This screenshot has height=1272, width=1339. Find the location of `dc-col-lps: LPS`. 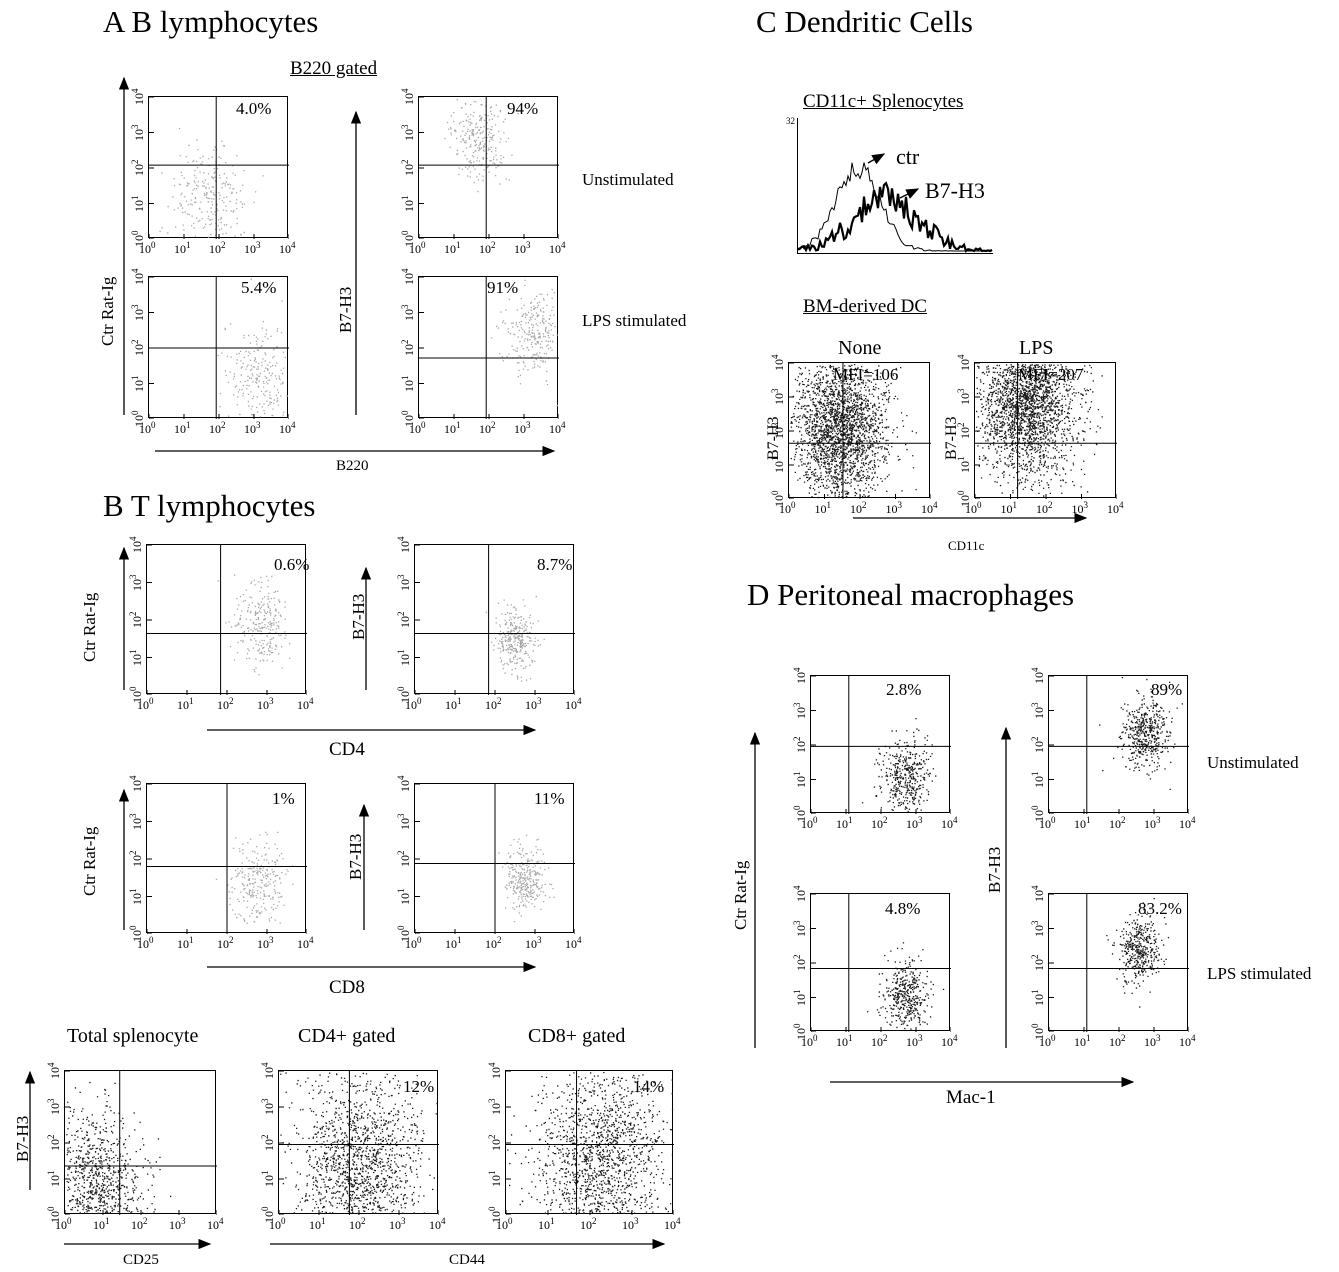

dc-col-lps: LPS is located at coordinates (1036, 348).